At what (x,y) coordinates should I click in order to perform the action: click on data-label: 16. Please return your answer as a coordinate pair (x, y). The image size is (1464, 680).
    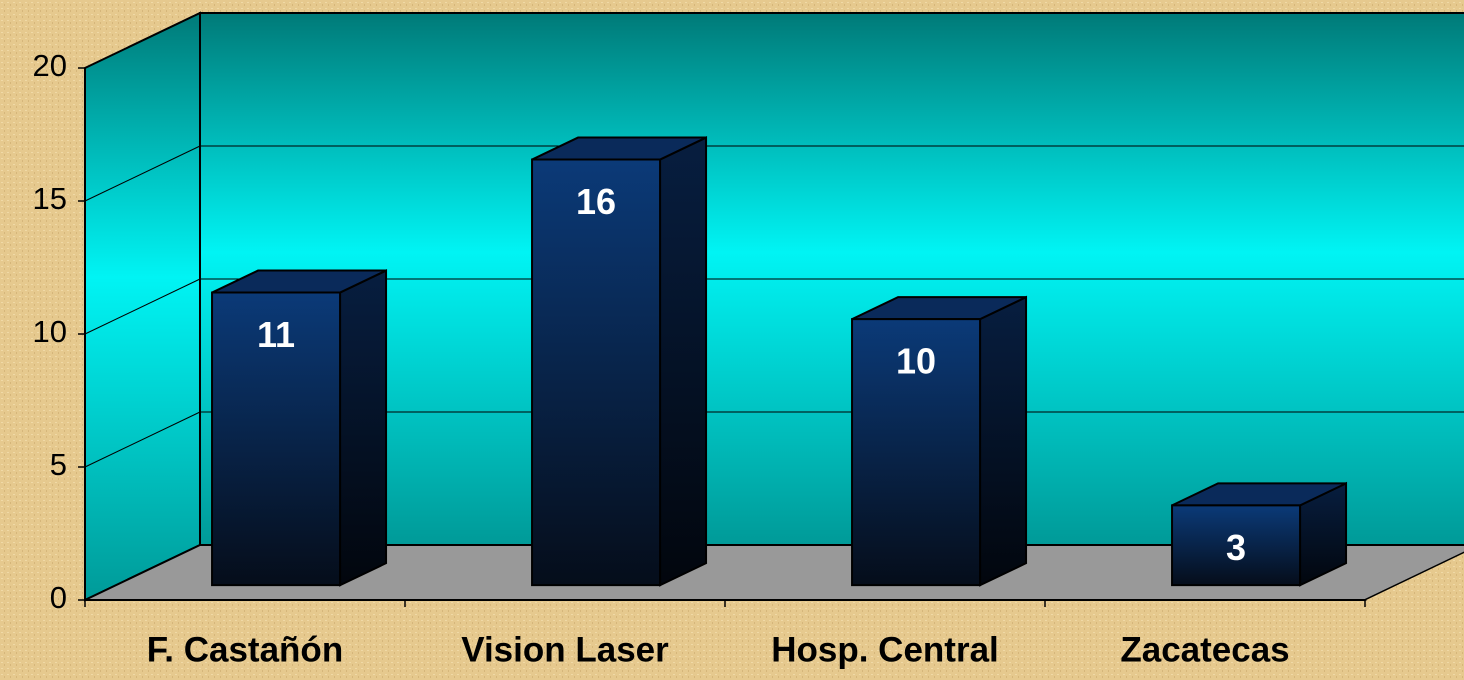
    Looking at the image, I should click on (596, 201).